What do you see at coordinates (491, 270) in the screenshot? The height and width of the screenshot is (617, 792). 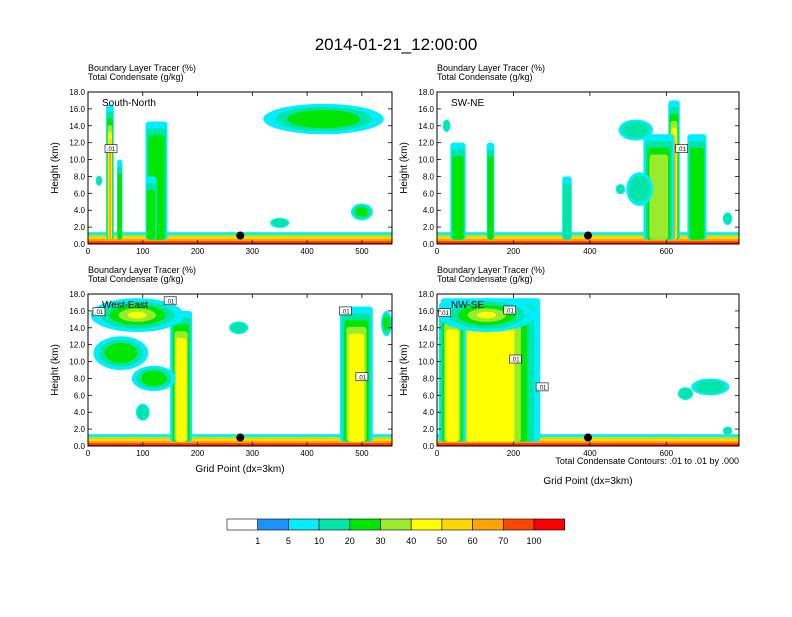 I see `panel-subtitle-tracer: Boundary Layer Tracer (%)` at bounding box center [491, 270].